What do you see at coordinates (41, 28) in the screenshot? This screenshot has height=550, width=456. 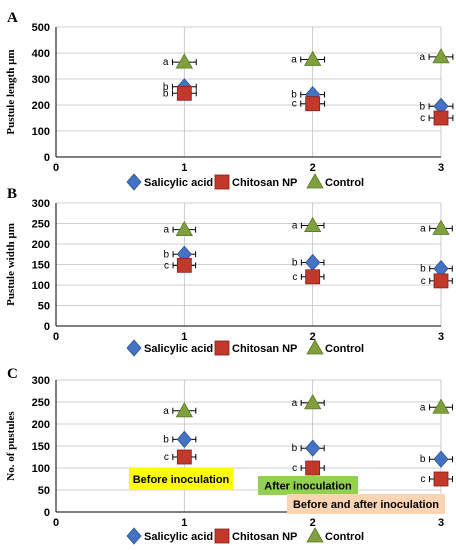 I see `y-tick-label: 500` at bounding box center [41, 28].